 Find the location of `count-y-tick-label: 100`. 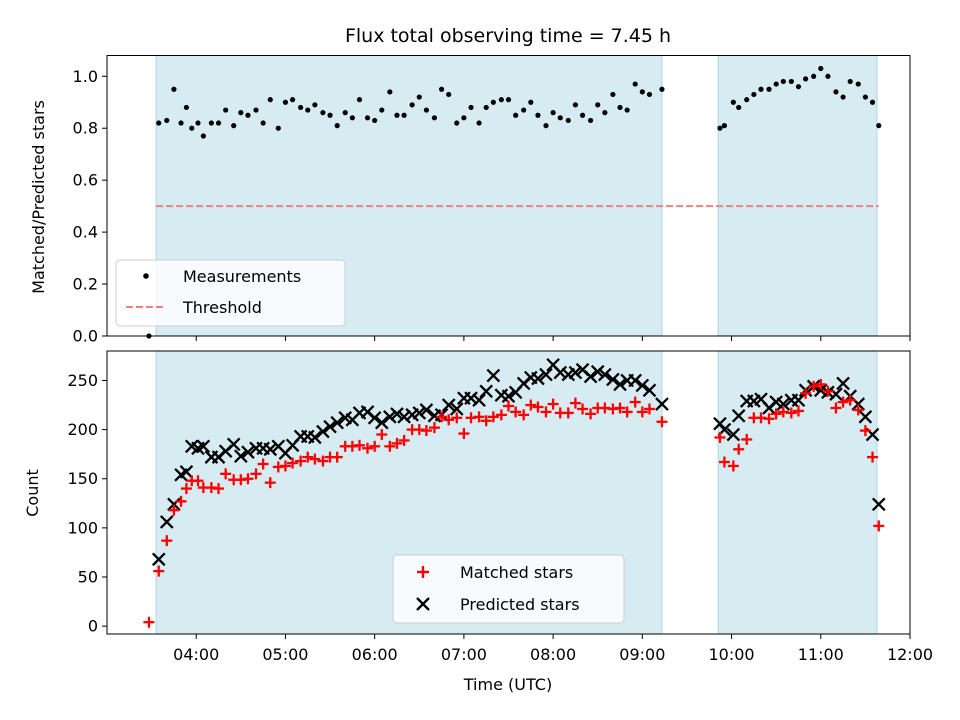

count-y-tick-label: 100 is located at coordinates (82, 527).